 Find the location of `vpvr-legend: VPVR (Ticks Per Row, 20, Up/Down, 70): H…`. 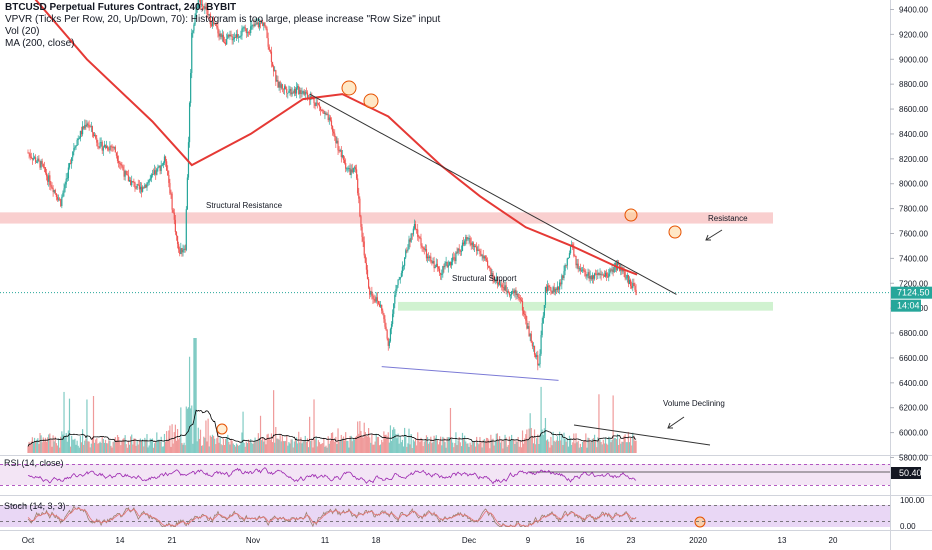

vpvr-legend: VPVR (Ticks Per Row, 20, Up/Down, 70): H… is located at coordinates (223, 19).